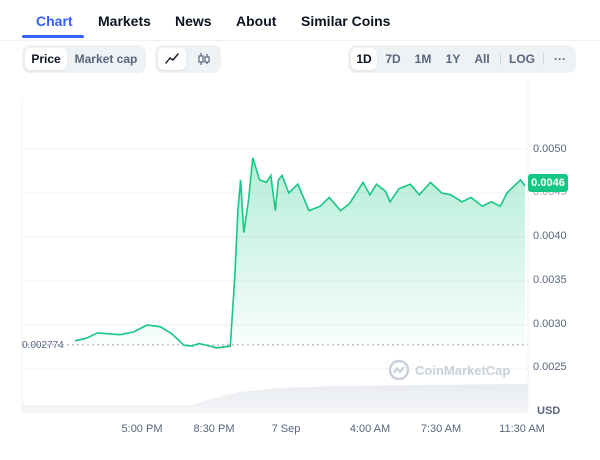 The image size is (600, 460). Describe the element at coordinates (423, 59) in the screenshot. I see `range-1m-button: 1M` at that location.